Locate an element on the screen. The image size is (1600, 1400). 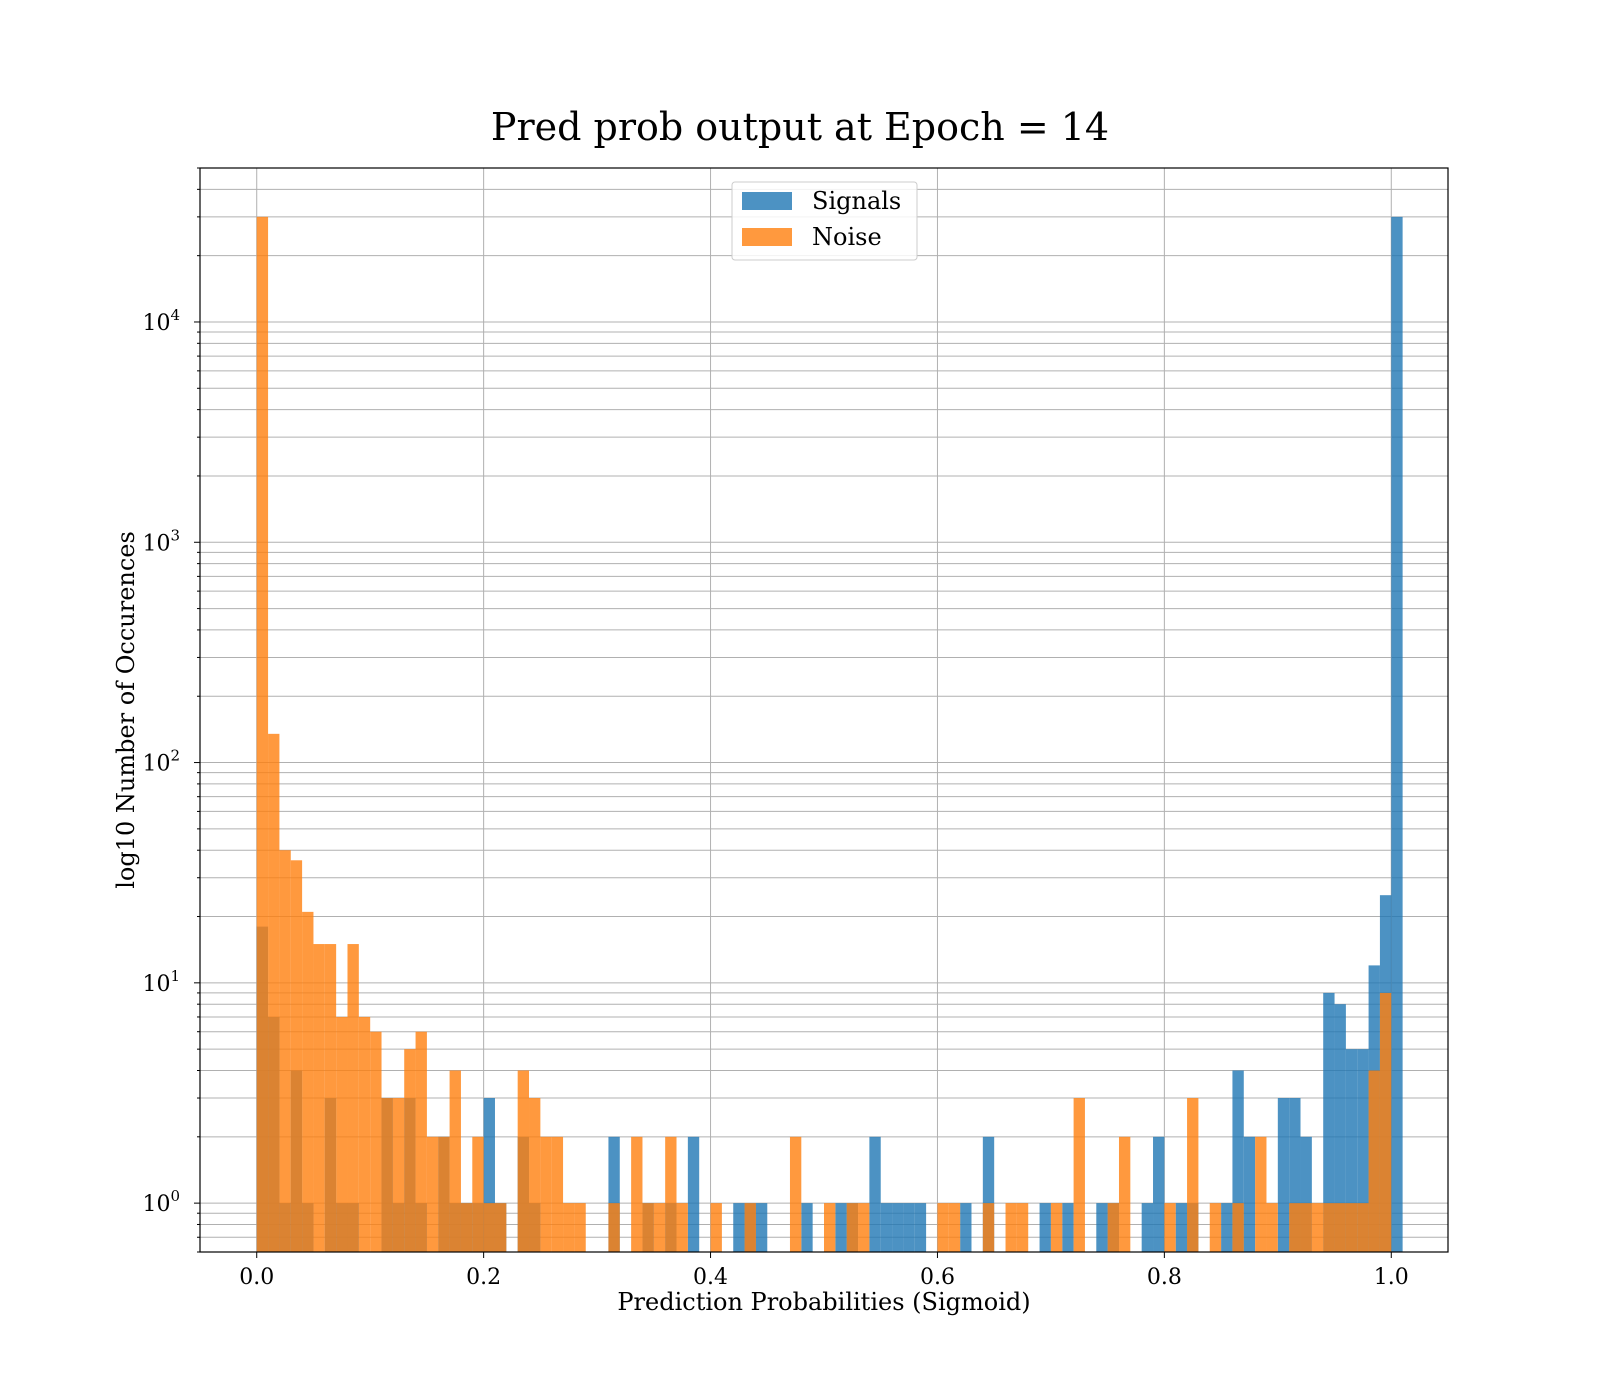
x-tick-label: 0.6 is located at coordinates (937, 1277).